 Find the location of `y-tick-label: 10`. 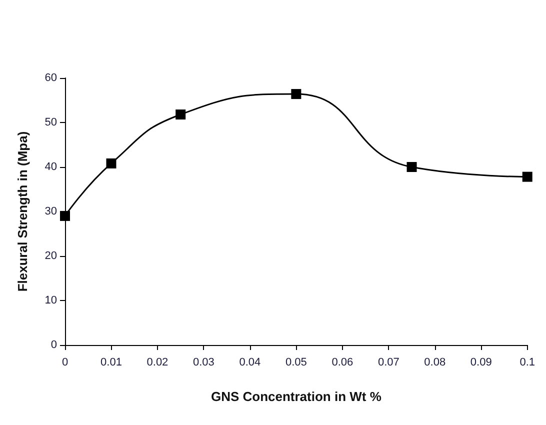

y-tick-label: 10 is located at coordinates (50, 300).